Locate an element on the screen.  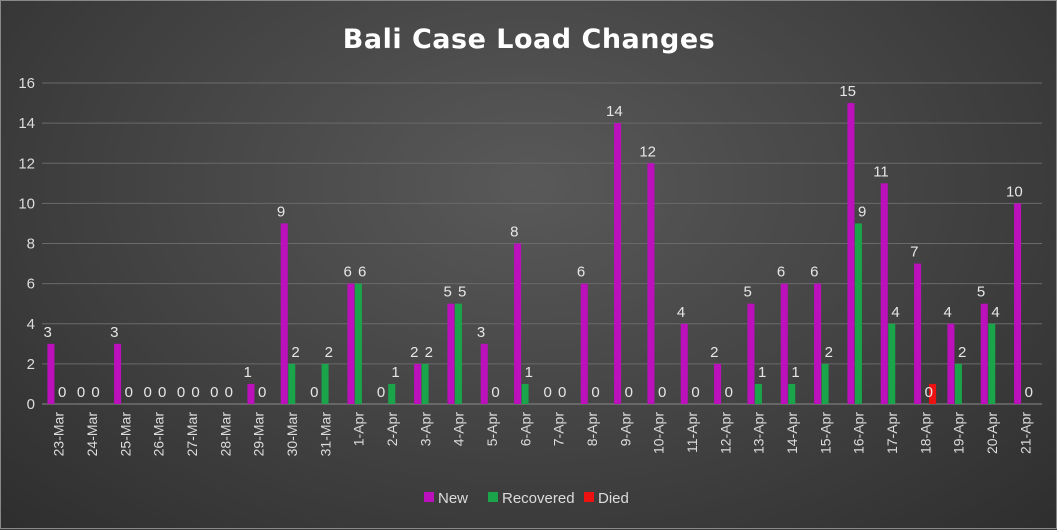
bar-died is located at coordinates (933, 393).